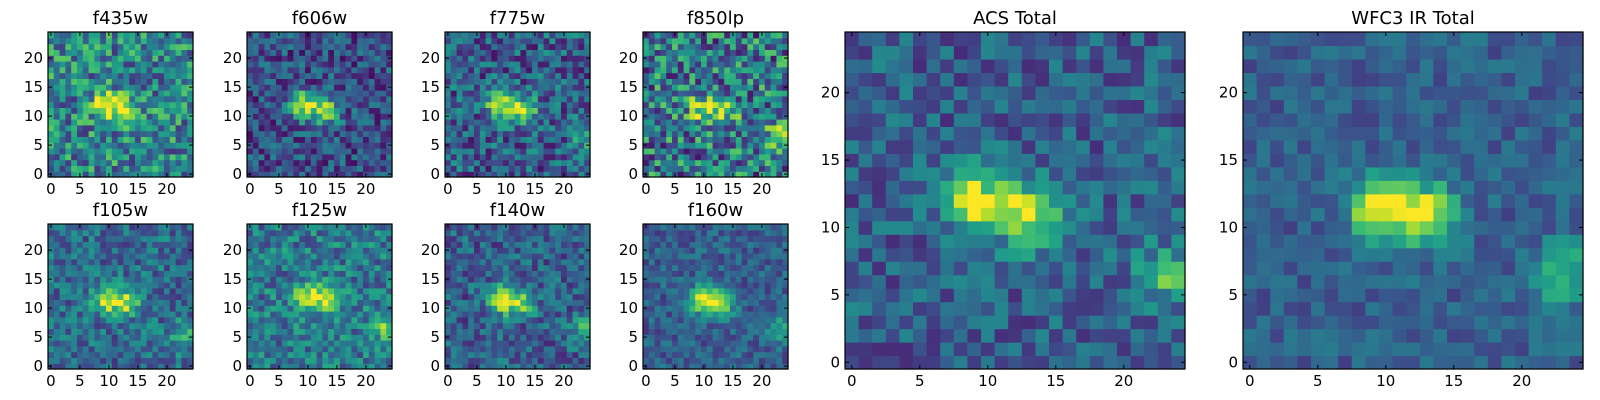 The image size is (1600, 400). I want to click on panel-title: f125w, so click(319, 210).